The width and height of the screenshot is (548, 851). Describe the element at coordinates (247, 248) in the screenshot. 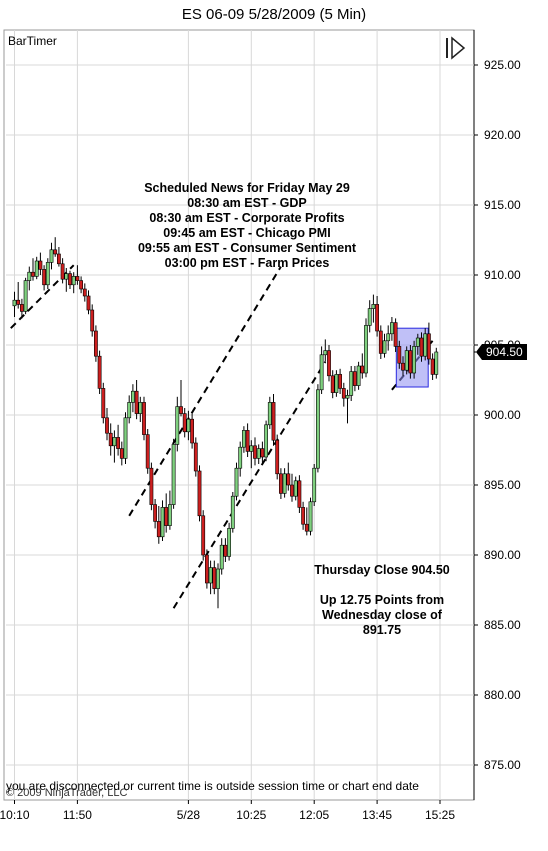

I see `news-item-4: 09:55 am EST - Consumer Sentiment` at that location.